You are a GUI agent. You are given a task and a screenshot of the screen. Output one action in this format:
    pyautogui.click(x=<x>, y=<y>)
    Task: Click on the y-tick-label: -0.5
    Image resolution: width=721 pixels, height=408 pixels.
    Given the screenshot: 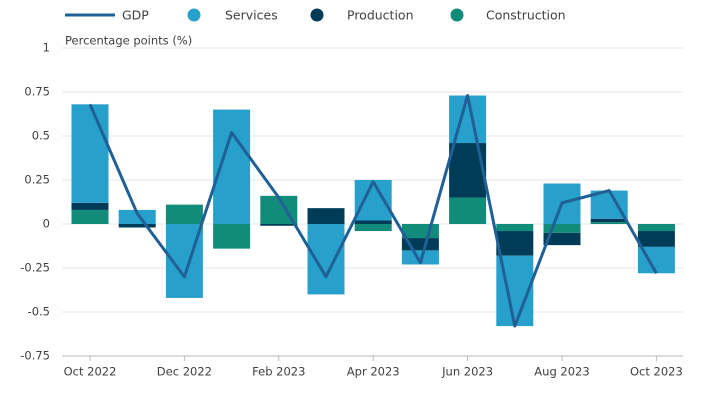 What is the action you would take?
    pyautogui.click(x=39, y=312)
    